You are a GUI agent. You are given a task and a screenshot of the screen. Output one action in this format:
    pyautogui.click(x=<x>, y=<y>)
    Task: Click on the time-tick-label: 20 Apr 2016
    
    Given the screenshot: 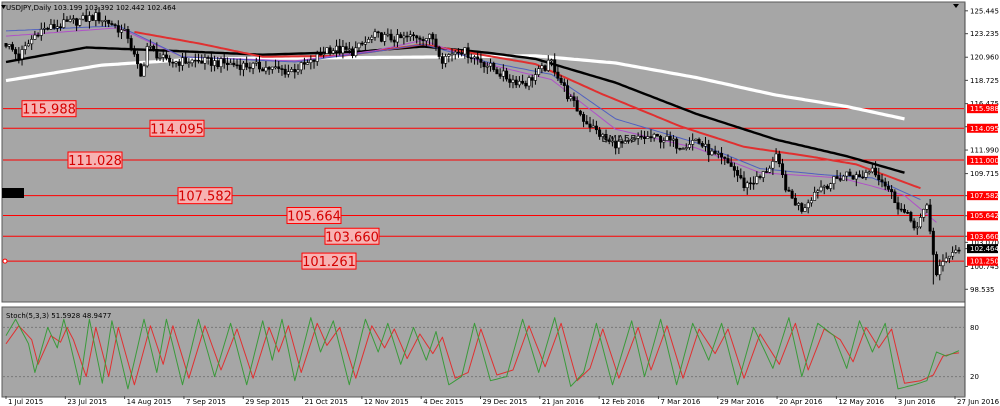 What is the action you would take?
    pyautogui.click(x=801, y=402)
    